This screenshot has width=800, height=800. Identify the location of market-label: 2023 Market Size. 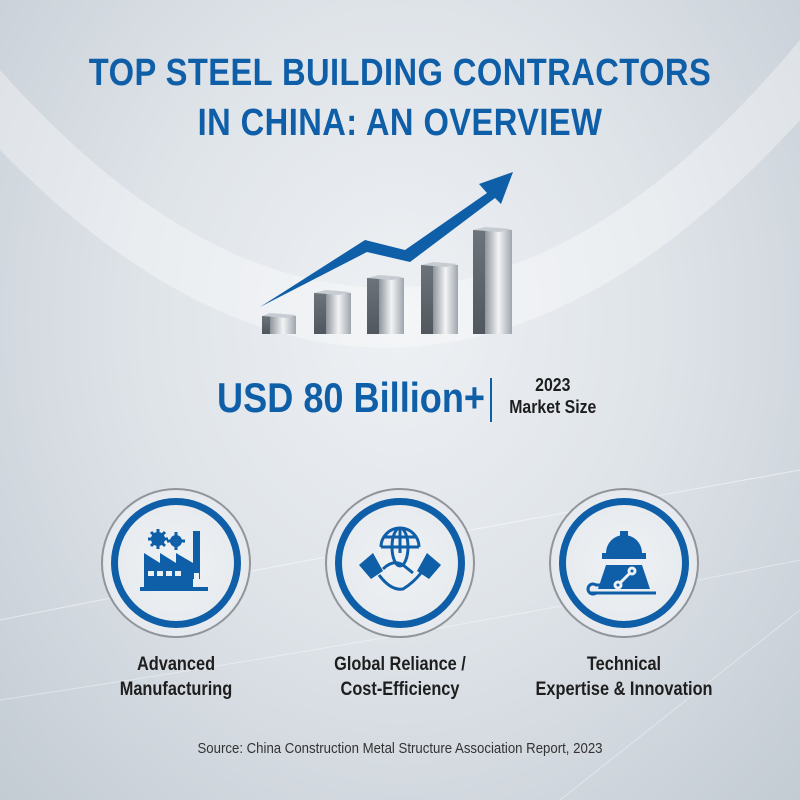
(553, 396).